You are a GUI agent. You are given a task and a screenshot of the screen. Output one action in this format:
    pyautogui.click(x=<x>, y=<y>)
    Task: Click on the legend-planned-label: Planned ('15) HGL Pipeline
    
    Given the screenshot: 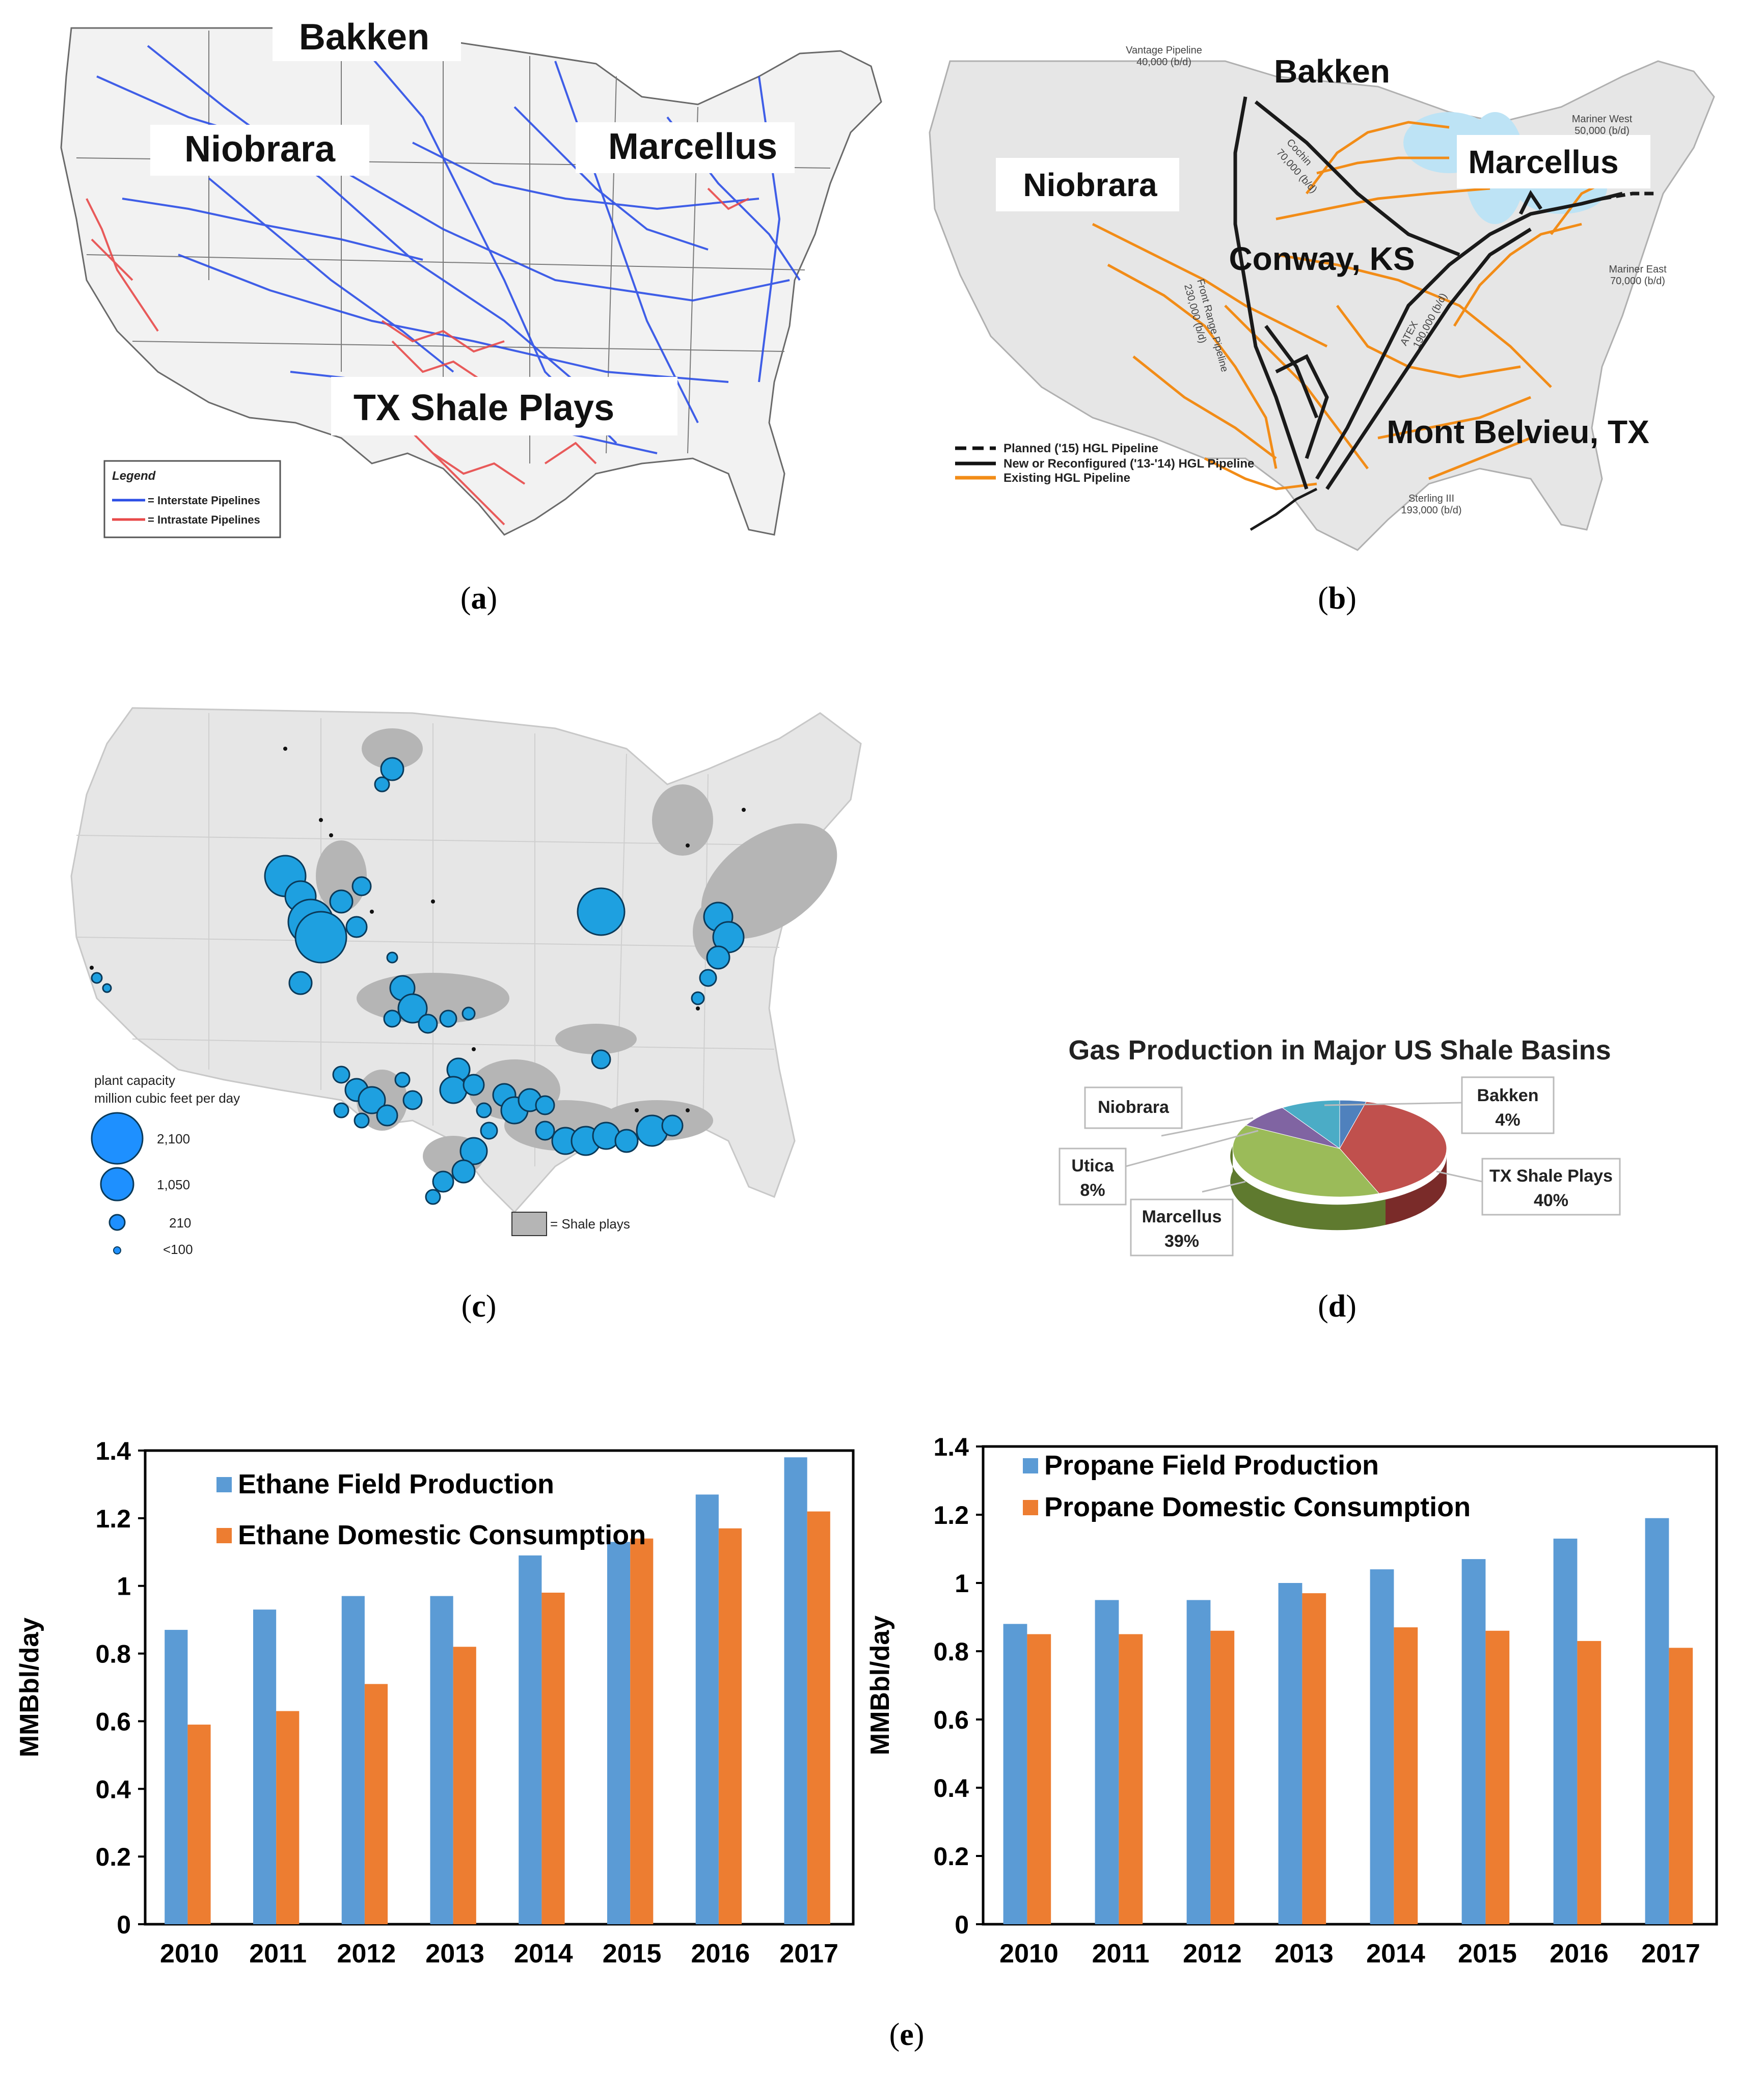 What is the action you would take?
    pyautogui.click(x=1080, y=448)
    